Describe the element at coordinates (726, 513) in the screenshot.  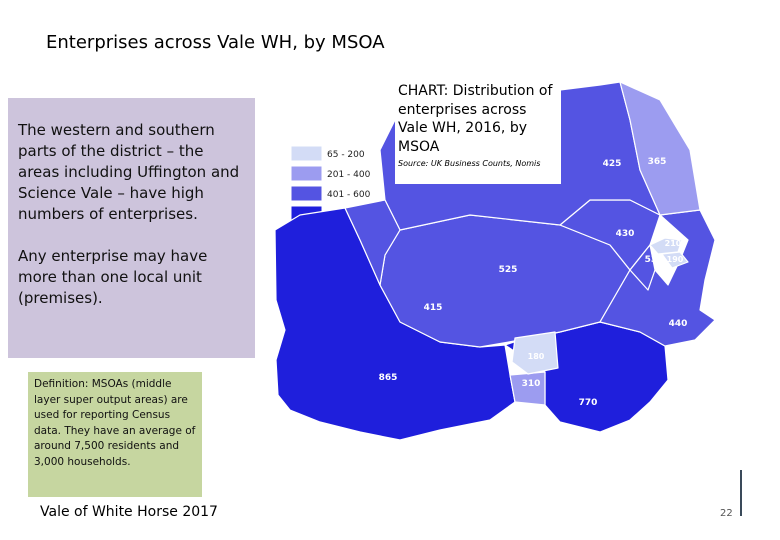
I see `page-number: 22` at that location.